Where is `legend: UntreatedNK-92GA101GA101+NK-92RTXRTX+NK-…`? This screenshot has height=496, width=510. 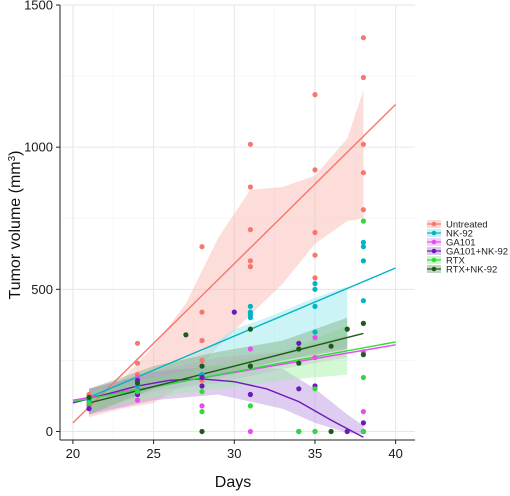 legend: UntreatedNK-92GA101GA101+NK-92RTXRTX+NK-… is located at coordinates (467, 247).